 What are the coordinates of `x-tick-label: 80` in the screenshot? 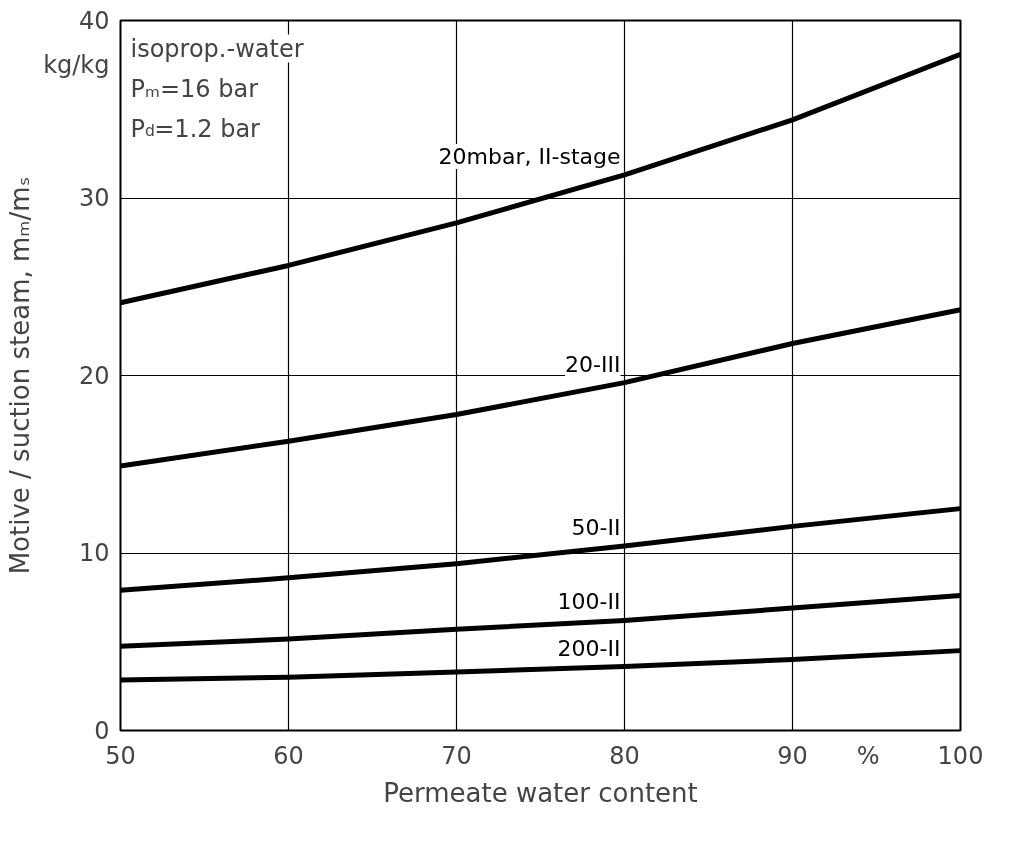 It's located at (624, 755).